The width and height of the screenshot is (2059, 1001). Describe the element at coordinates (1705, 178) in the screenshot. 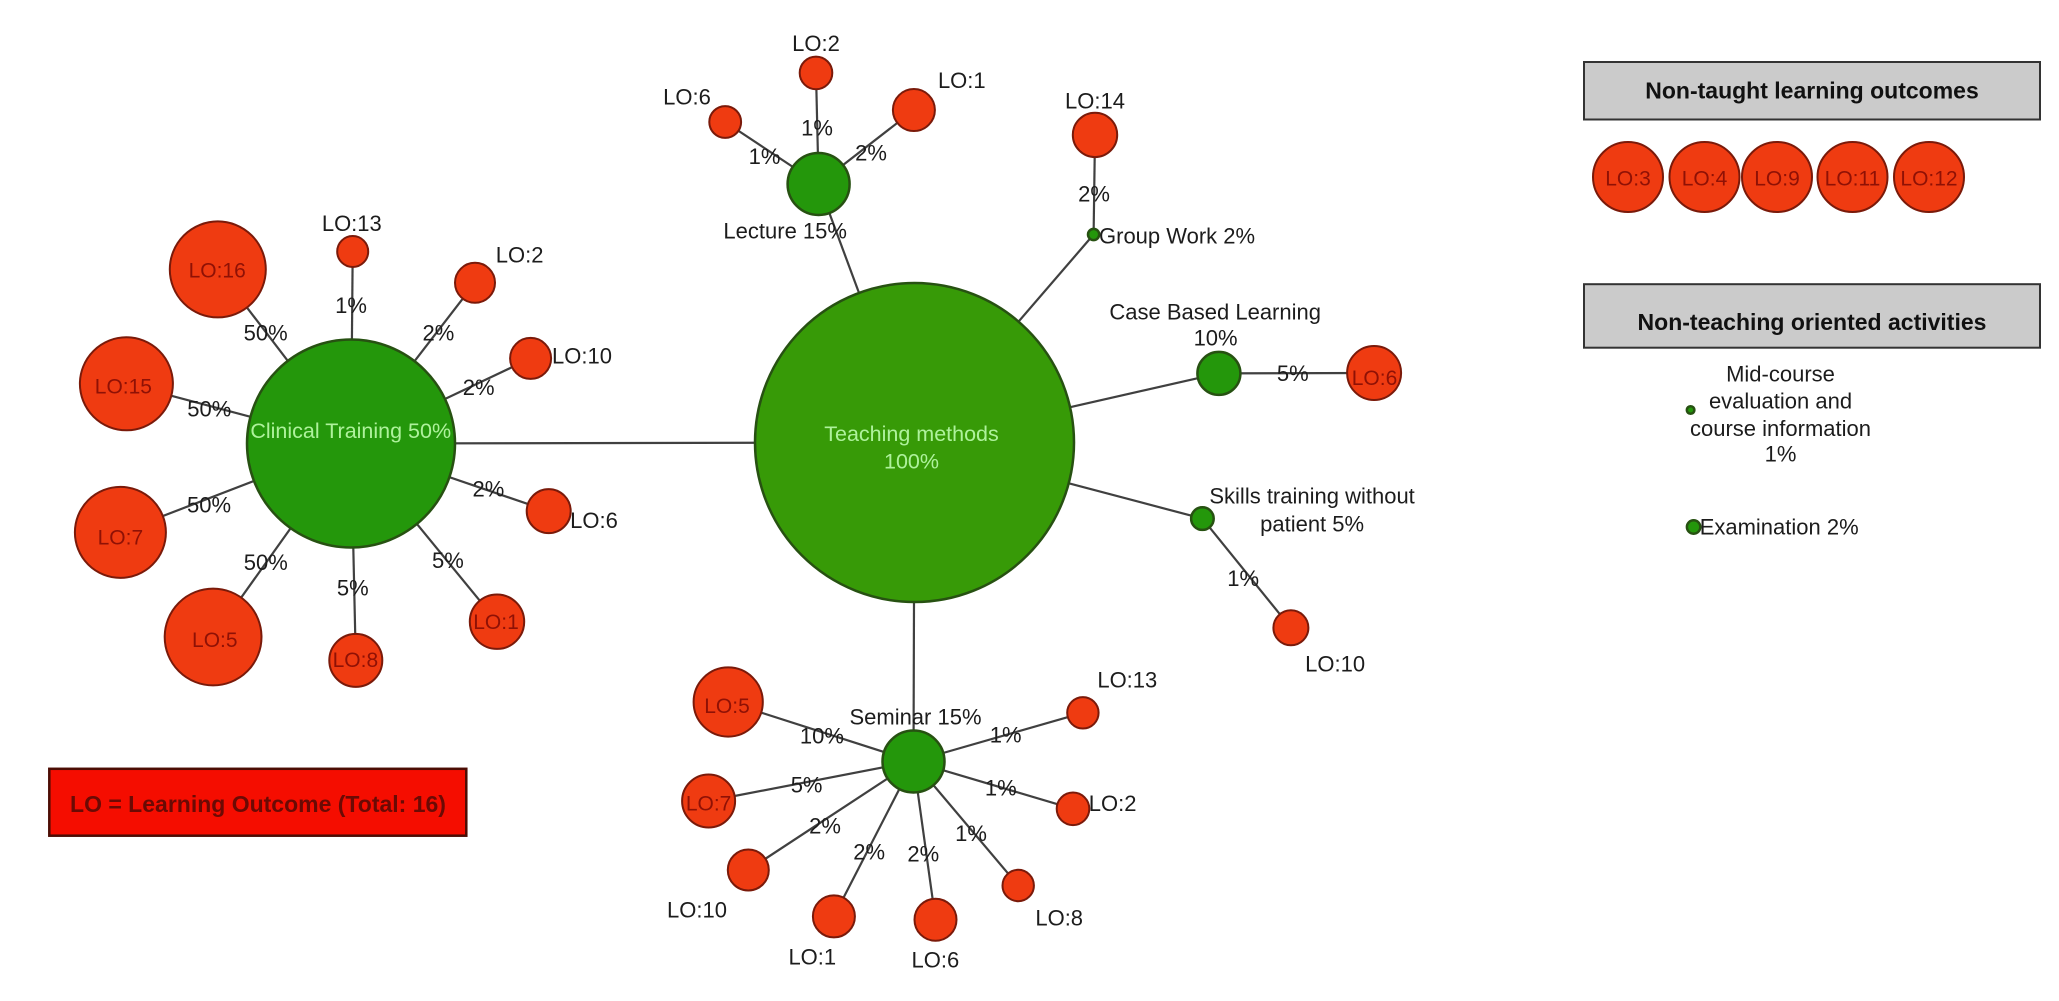

I see `svg-text: LO:4` at that location.